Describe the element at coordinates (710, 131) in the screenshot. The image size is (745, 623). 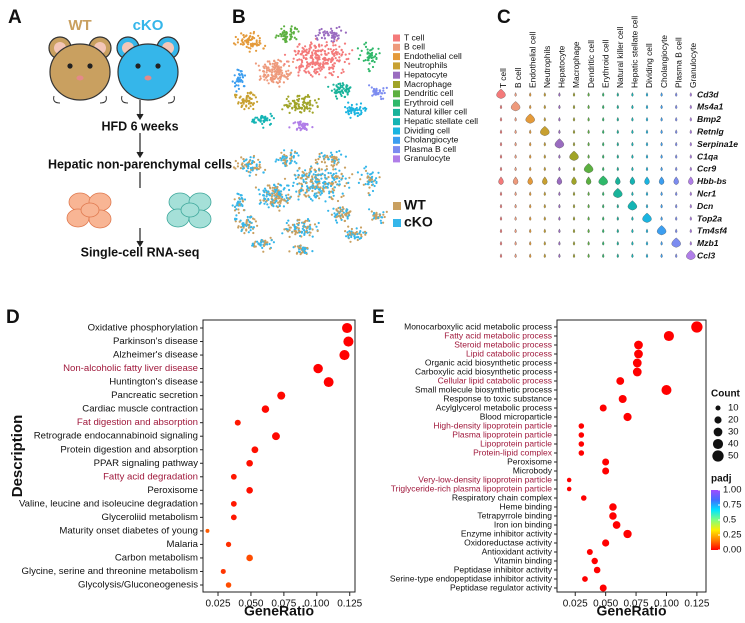
I see `gene-label: Retnlg` at that location.